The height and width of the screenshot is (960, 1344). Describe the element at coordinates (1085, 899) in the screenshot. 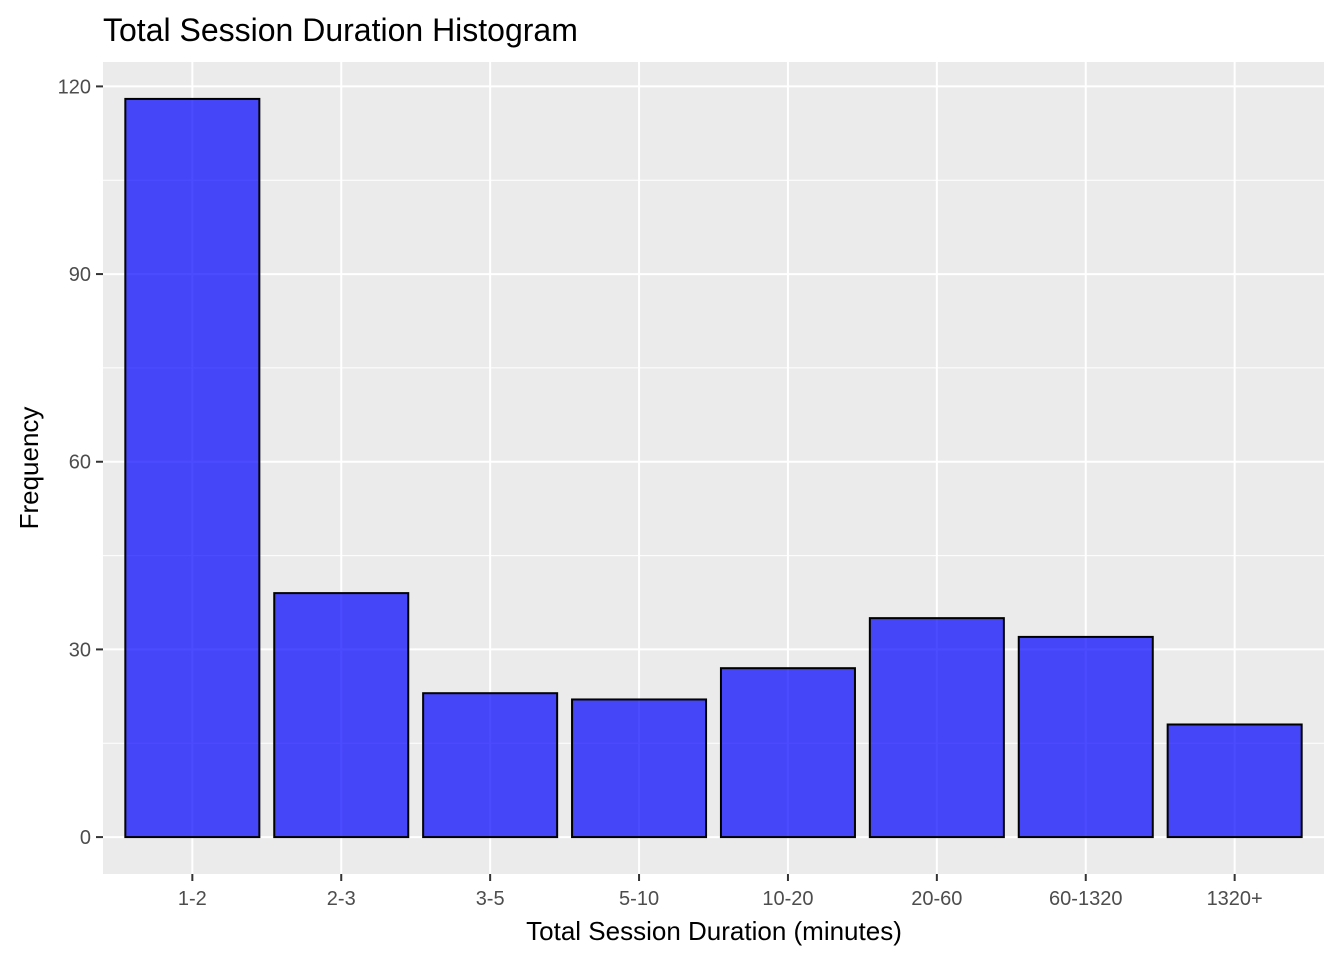

I see `x-tick-label: 60-1320` at that location.